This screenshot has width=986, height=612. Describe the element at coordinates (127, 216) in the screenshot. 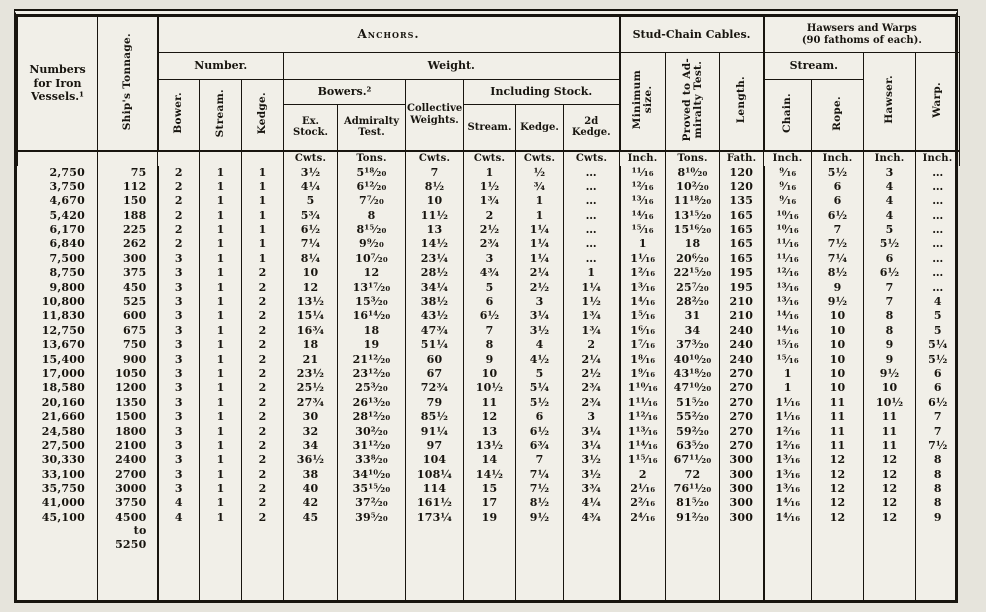

I see `table-cell: 188` at that location.